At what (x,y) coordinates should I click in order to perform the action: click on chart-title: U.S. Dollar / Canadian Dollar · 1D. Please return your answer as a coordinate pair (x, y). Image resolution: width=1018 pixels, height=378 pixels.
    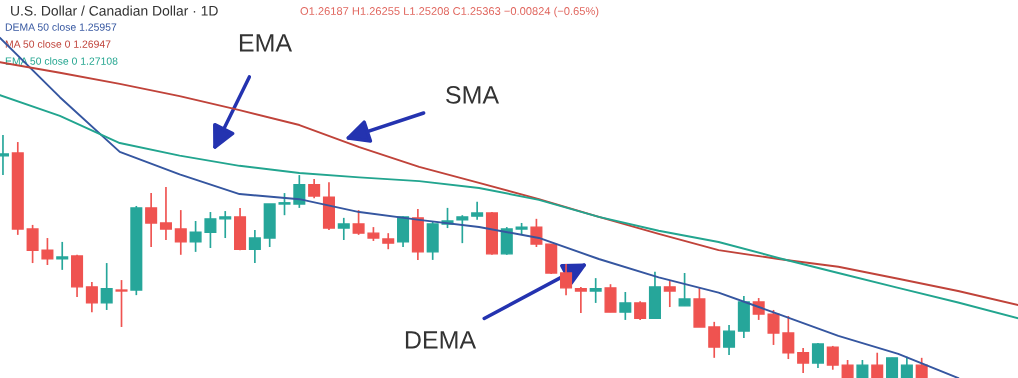
    Looking at the image, I should click on (114, 10).